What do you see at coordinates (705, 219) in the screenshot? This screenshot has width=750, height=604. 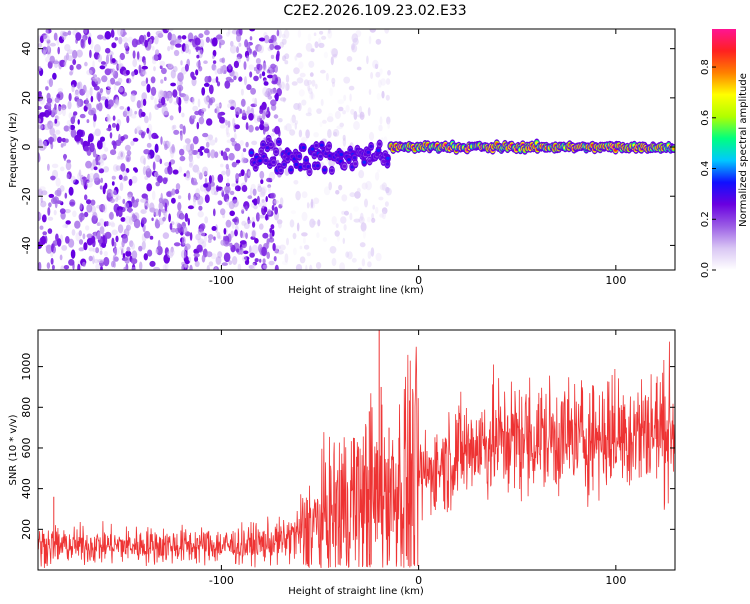 I see `colorbar-tick-label: 0.2` at bounding box center [705, 219].